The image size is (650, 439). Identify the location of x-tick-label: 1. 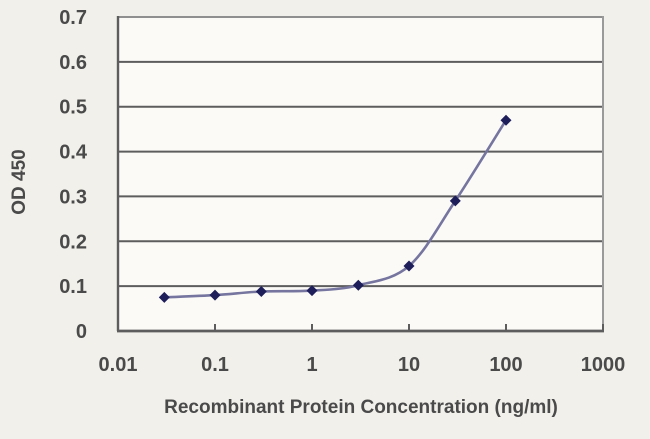
(311, 365).